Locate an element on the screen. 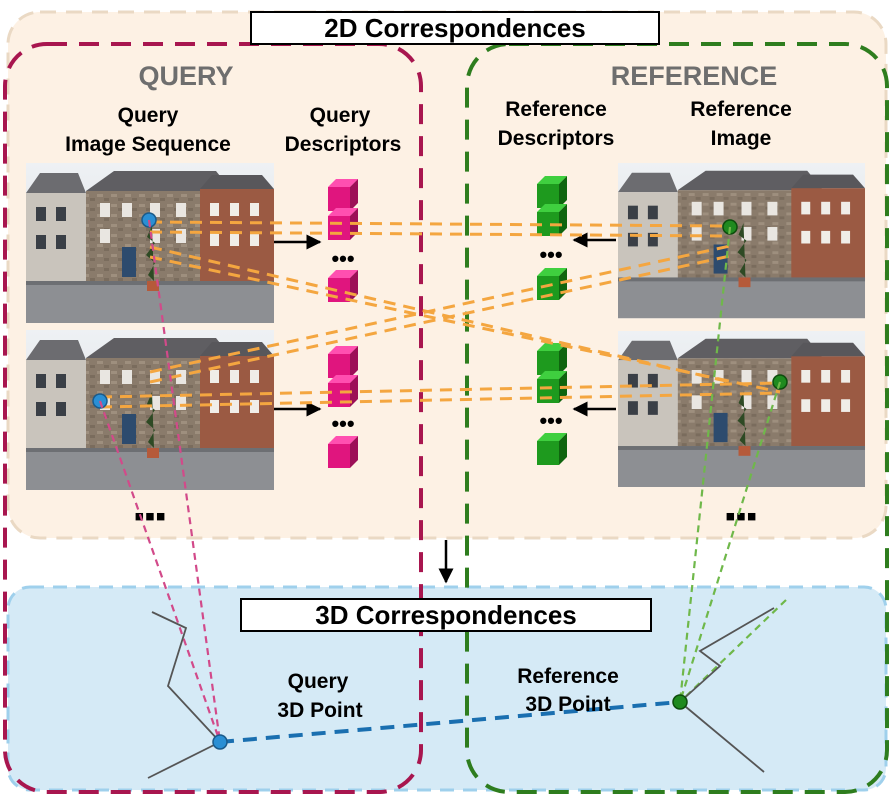  query-descriptors-label-line1: Query is located at coordinates (340, 115).